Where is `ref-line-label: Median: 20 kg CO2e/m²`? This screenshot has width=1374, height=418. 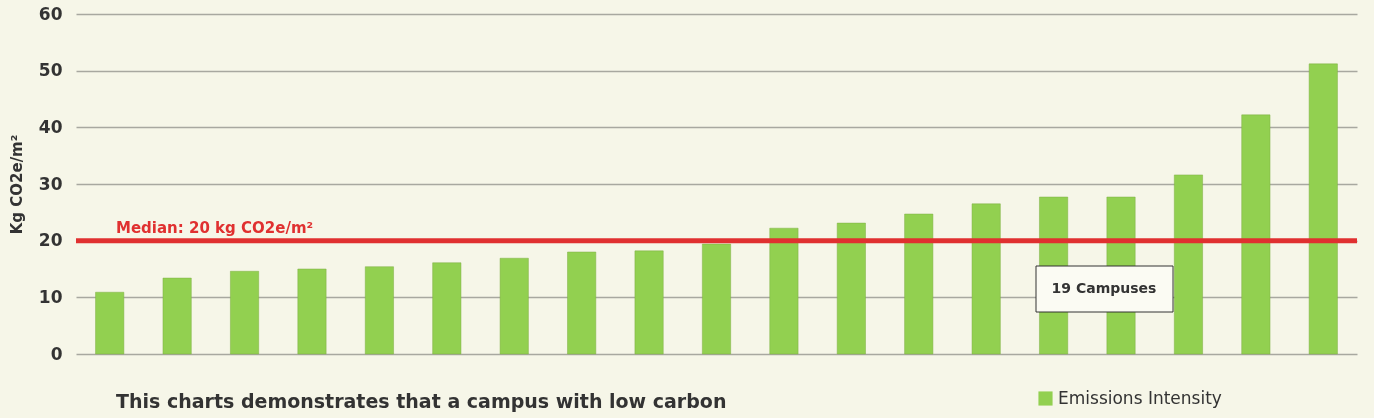 ref-line-label: Median: 20 kg CO2e/m² is located at coordinates (215, 227).